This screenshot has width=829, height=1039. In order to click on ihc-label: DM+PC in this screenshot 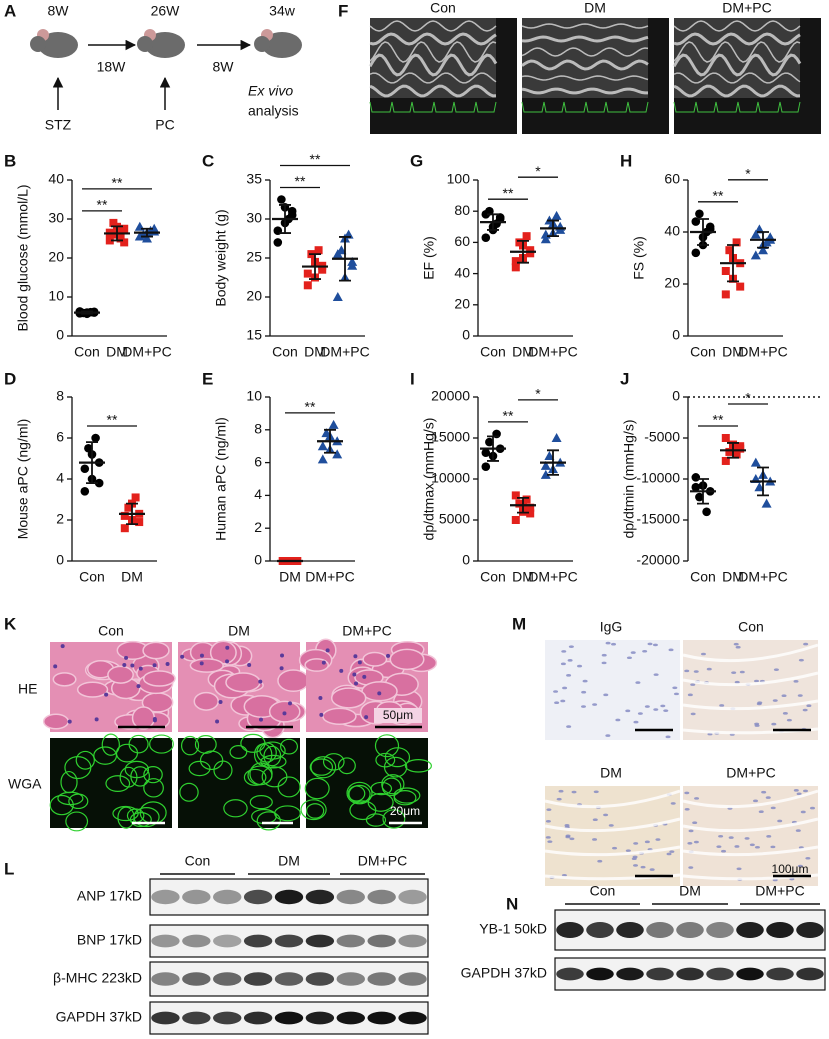, I will do `click(750, 773)`.